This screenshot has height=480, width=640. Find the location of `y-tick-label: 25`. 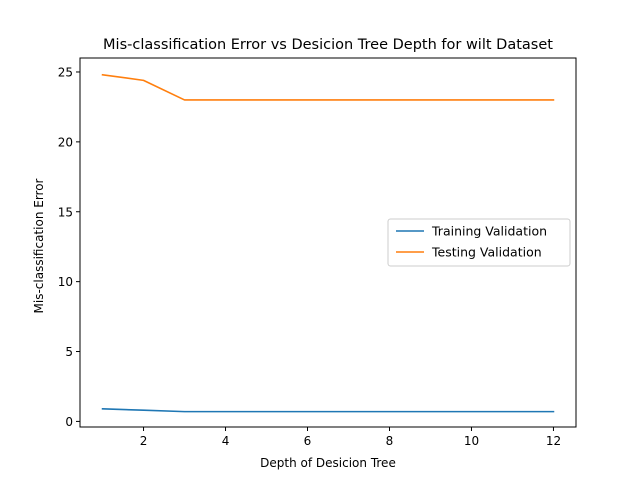

y-tick-label: 25 is located at coordinates (65, 72).